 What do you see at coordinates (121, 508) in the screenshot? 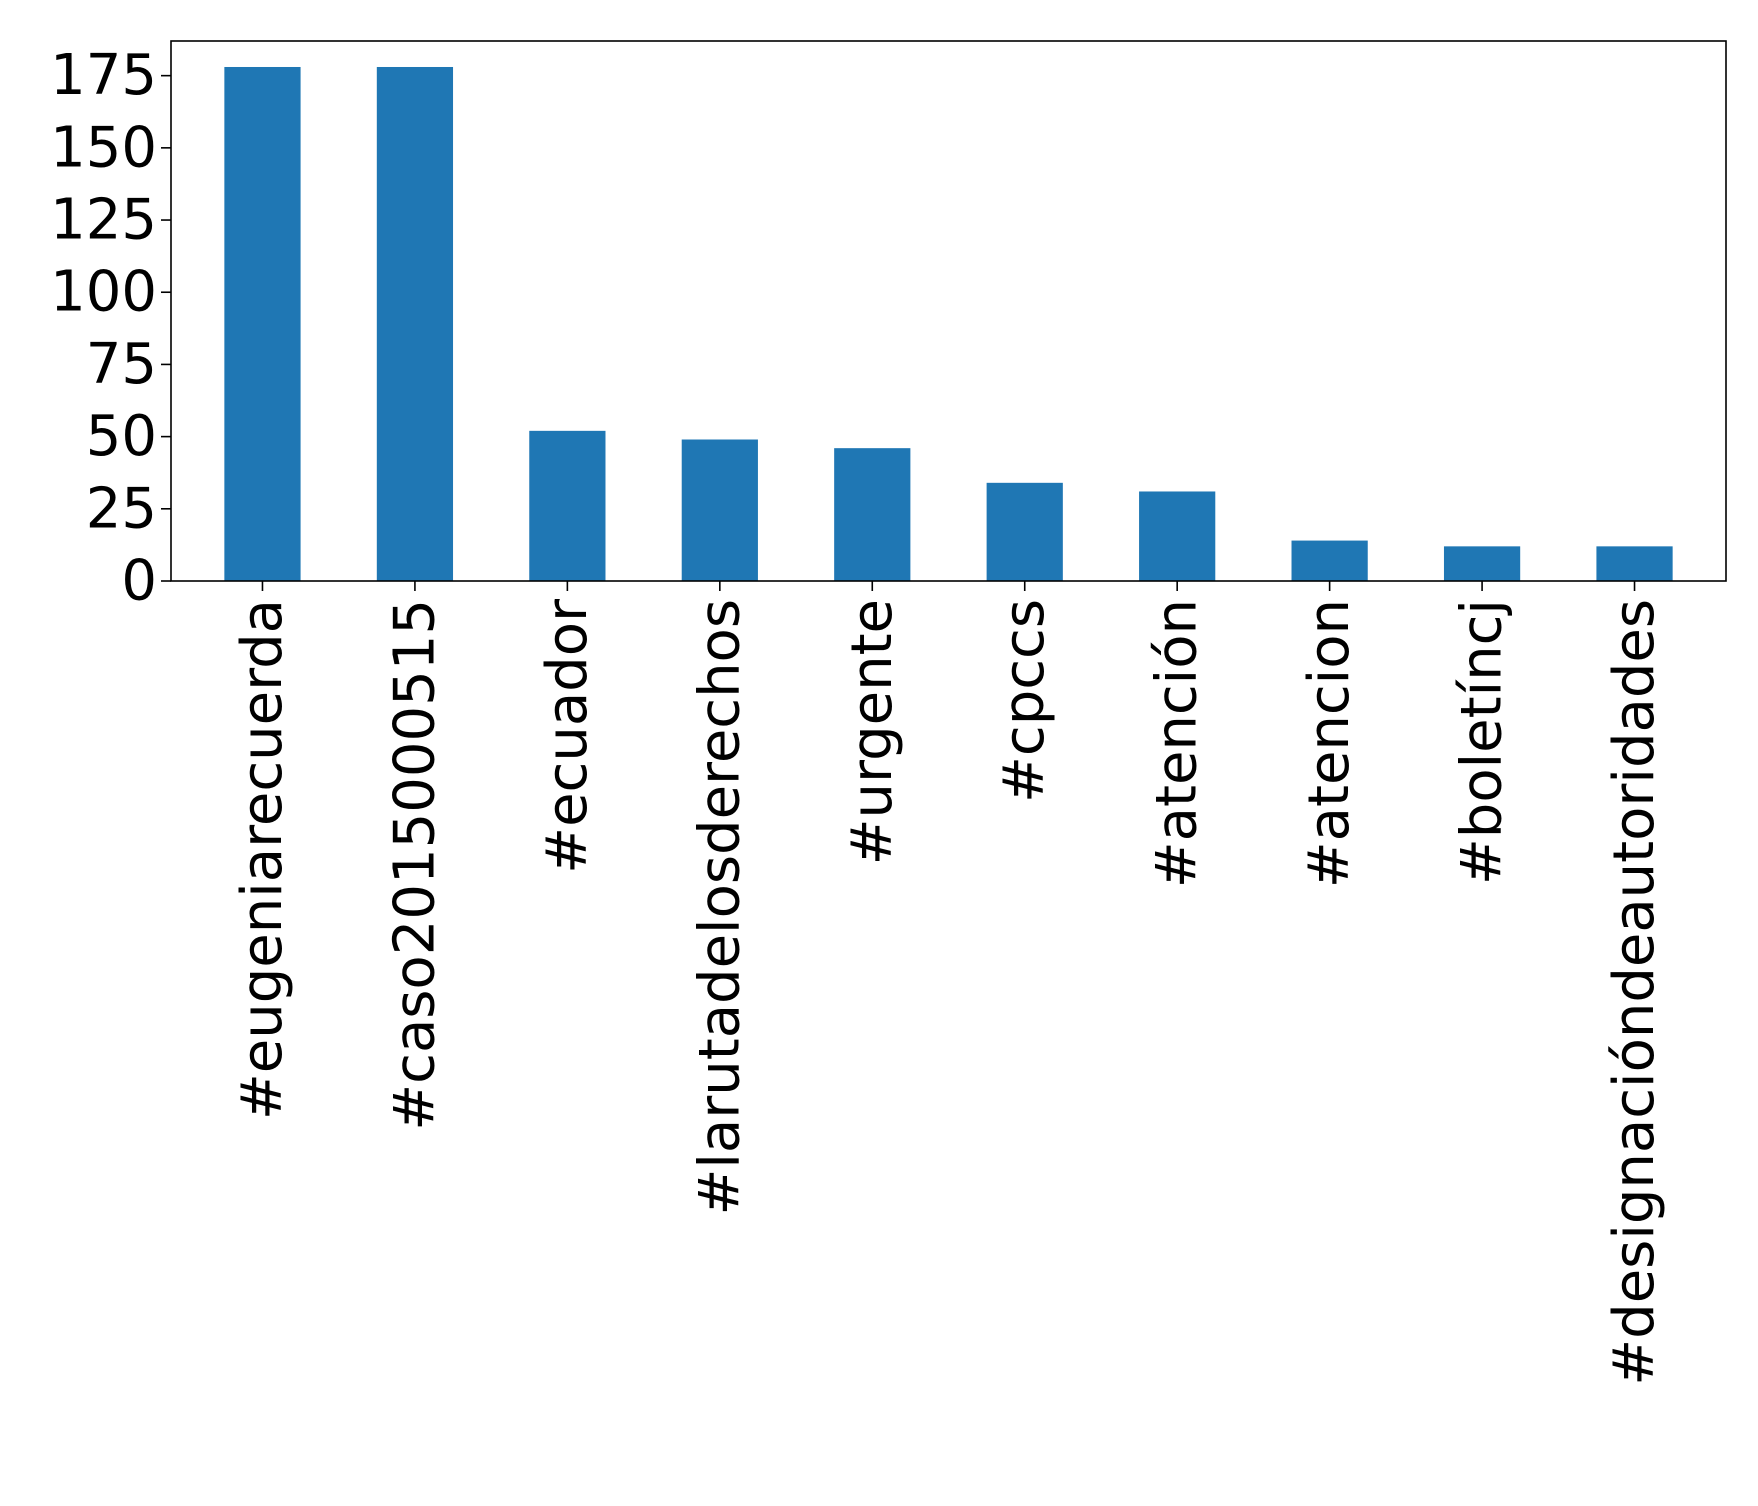
I see `y-tick-label-1: 25` at bounding box center [121, 508].